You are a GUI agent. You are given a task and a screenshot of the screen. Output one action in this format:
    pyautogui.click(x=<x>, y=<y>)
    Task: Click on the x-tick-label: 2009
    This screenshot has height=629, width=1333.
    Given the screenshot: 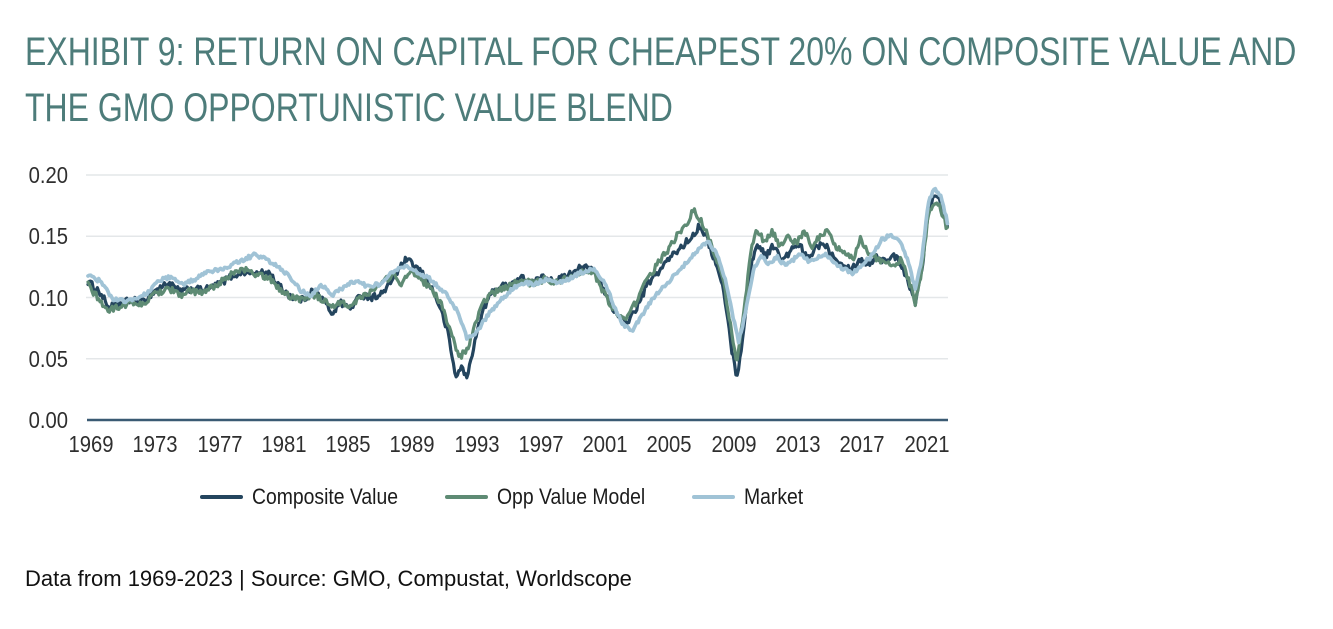 What is the action you would take?
    pyautogui.click(x=734, y=444)
    